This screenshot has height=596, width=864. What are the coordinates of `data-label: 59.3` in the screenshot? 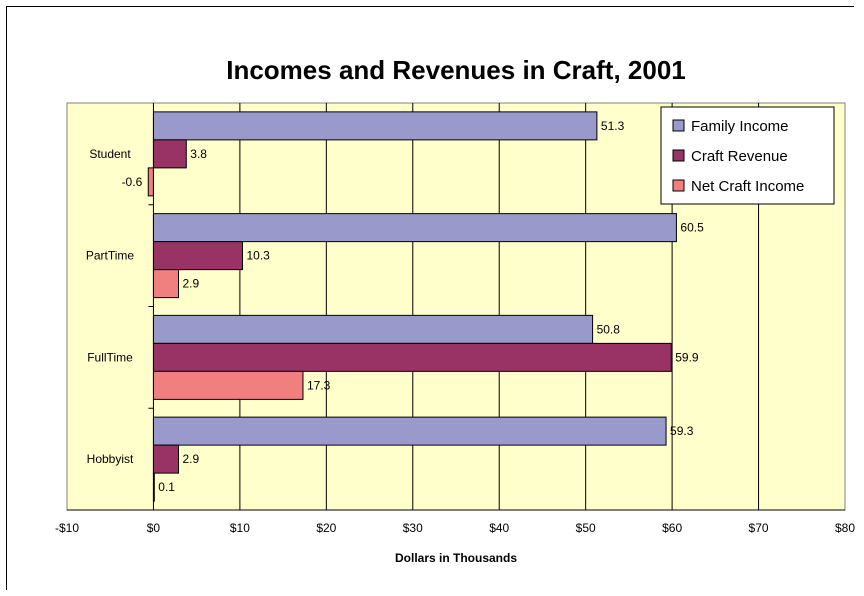 It's located at (682, 431).